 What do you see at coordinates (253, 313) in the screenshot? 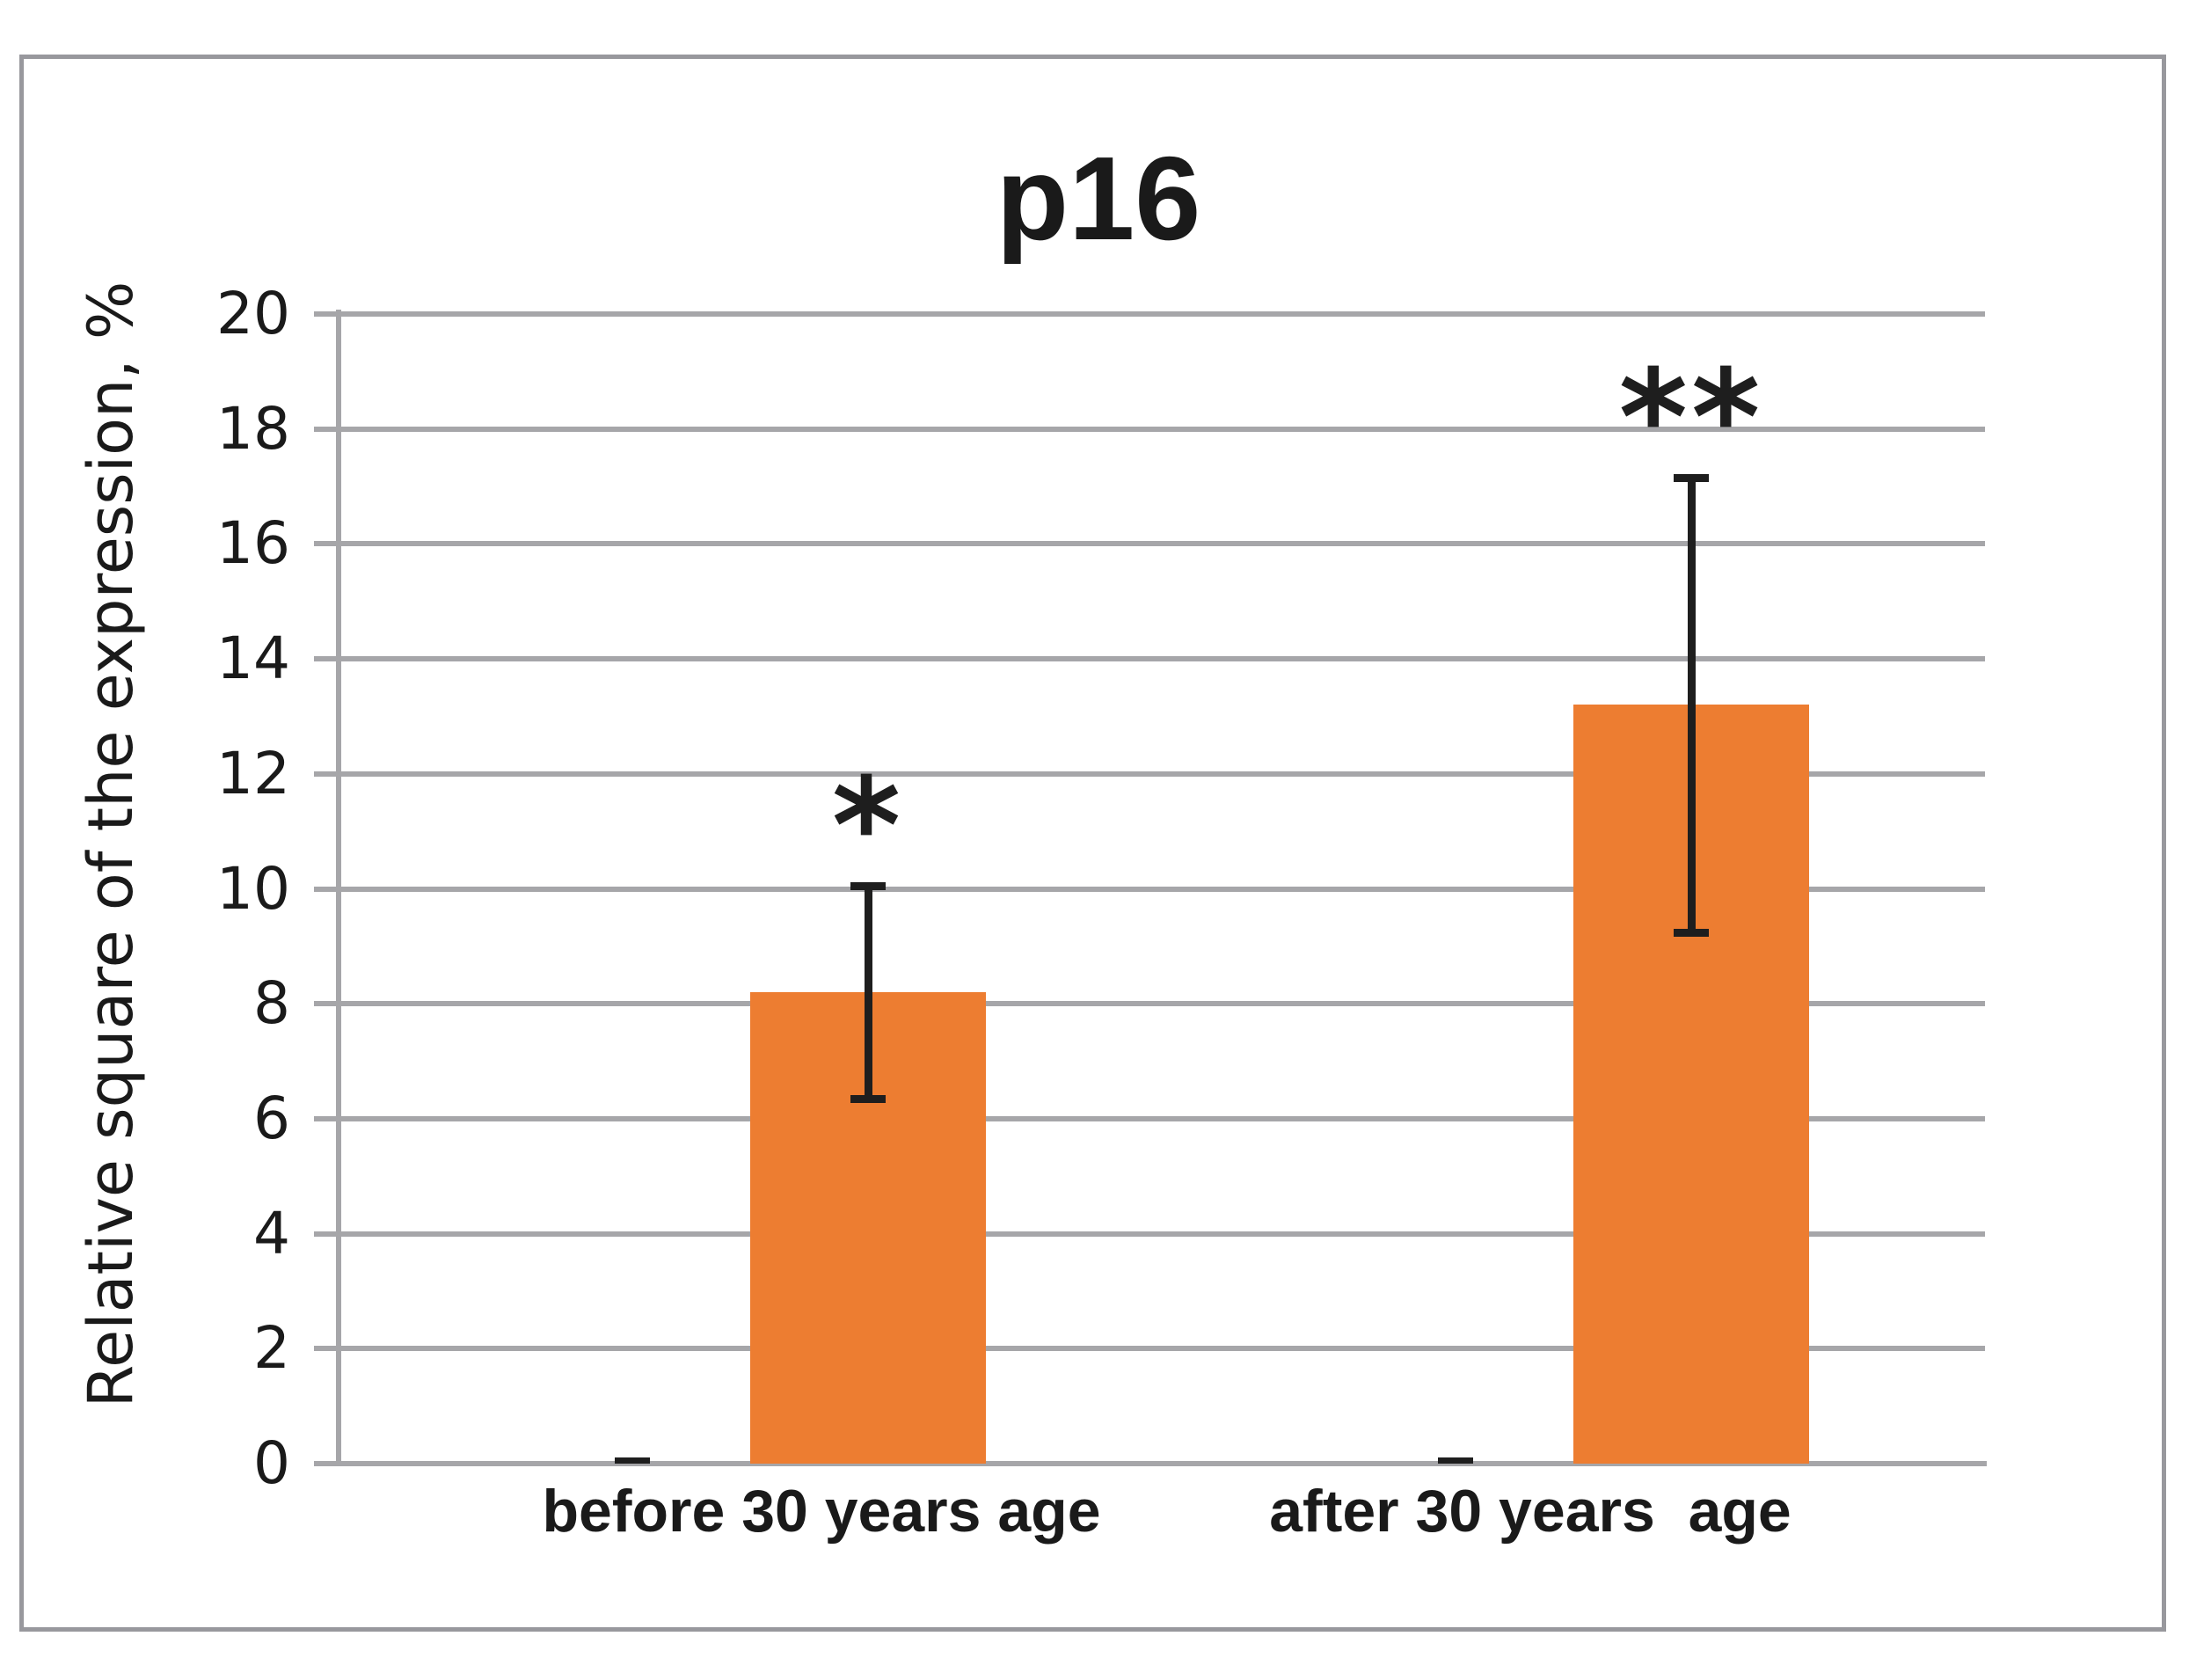
I see `y-tick-label: 20` at bounding box center [253, 313].